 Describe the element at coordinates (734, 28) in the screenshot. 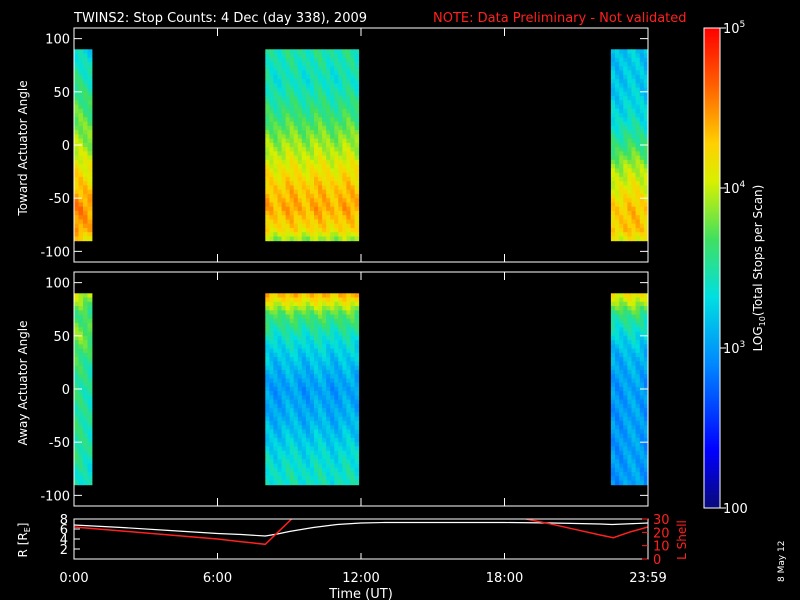

I see `colorbar-tick-label: 105` at that location.